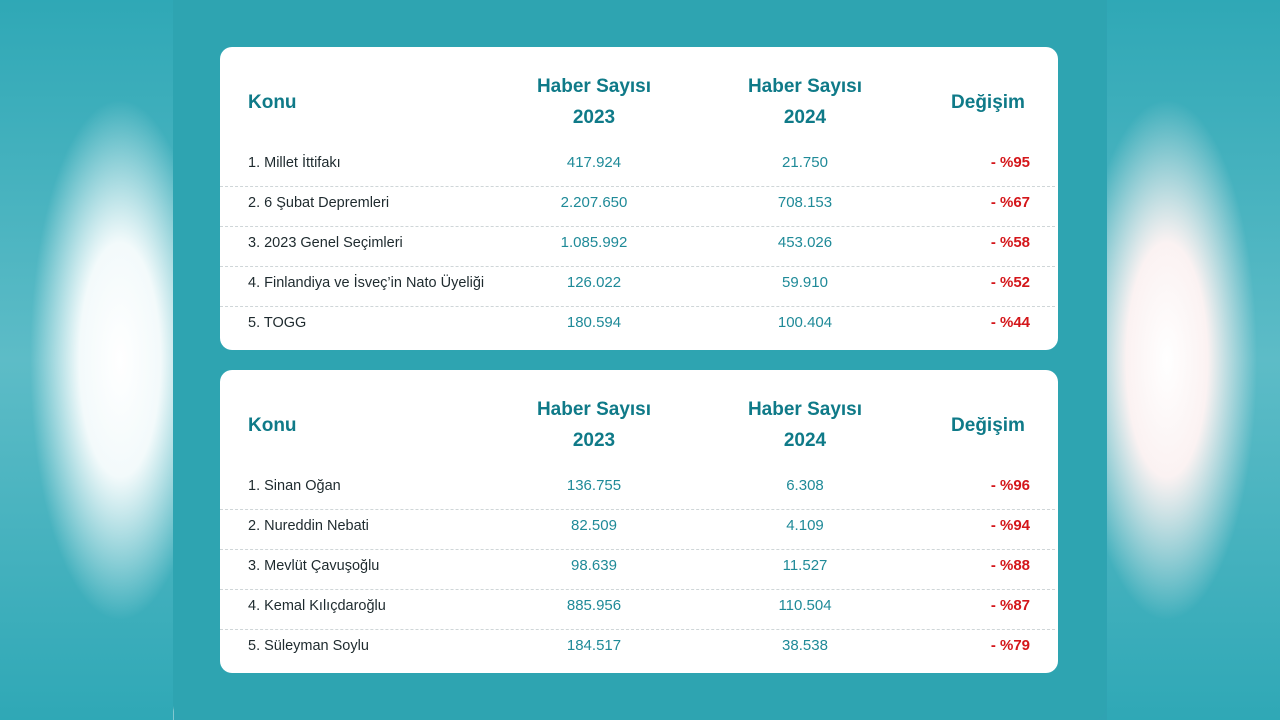  I want to click on row-change: - %88, so click(1010, 565).